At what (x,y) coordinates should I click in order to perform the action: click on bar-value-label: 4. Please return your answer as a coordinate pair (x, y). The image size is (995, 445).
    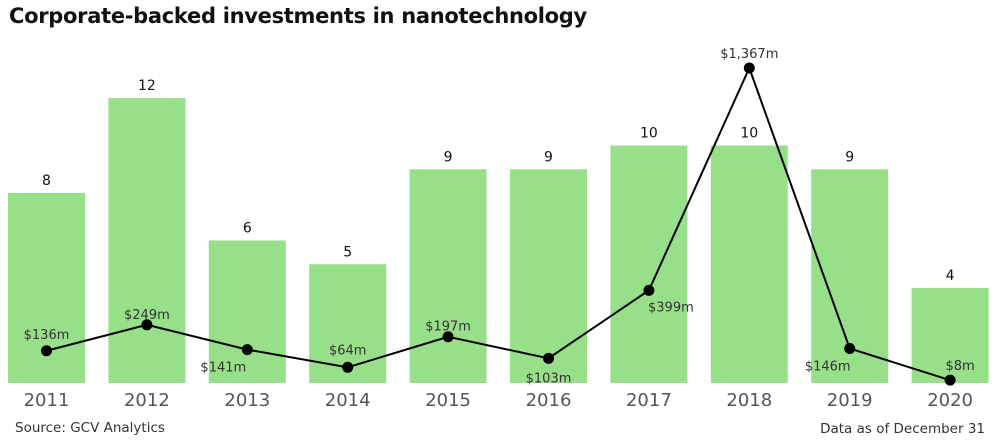
    Looking at the image, I should click on (950, 276).